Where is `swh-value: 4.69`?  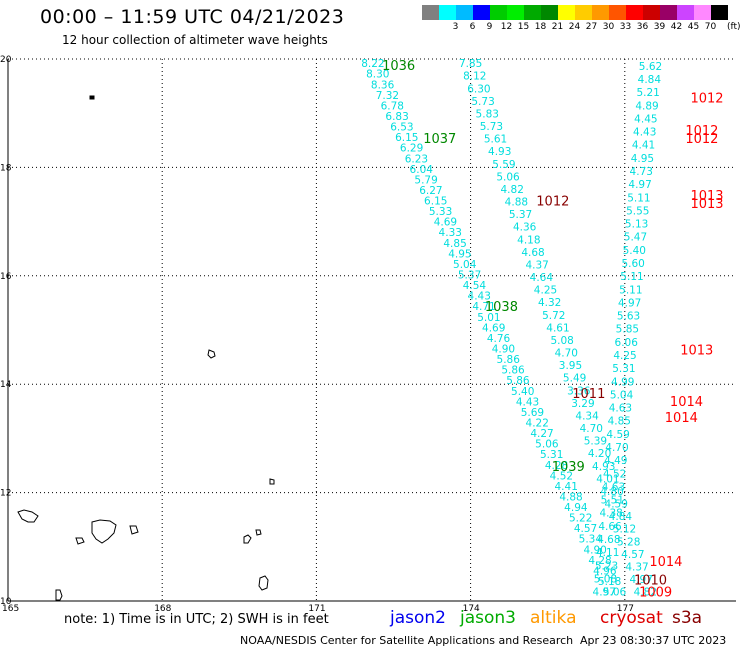 swh-value: 4.69 is located at coordinates (445, 223).